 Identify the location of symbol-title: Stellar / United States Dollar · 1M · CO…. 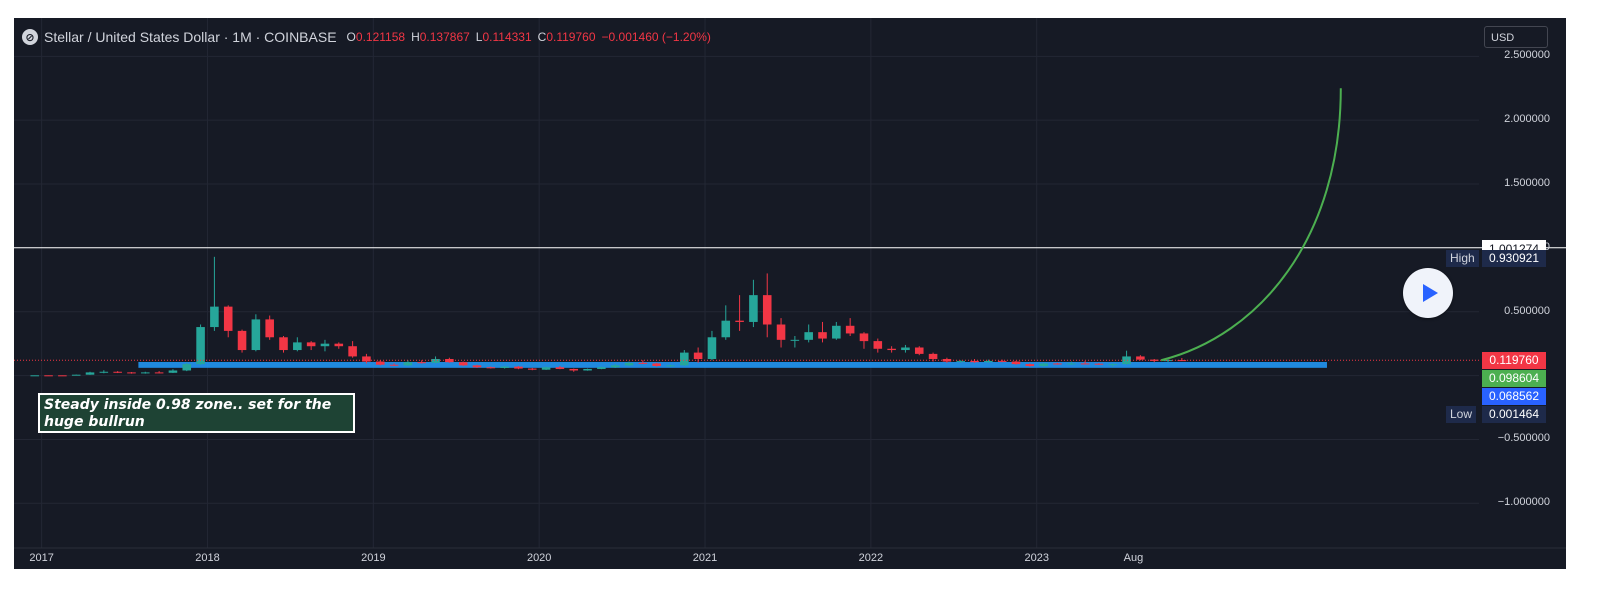
(190, 37).